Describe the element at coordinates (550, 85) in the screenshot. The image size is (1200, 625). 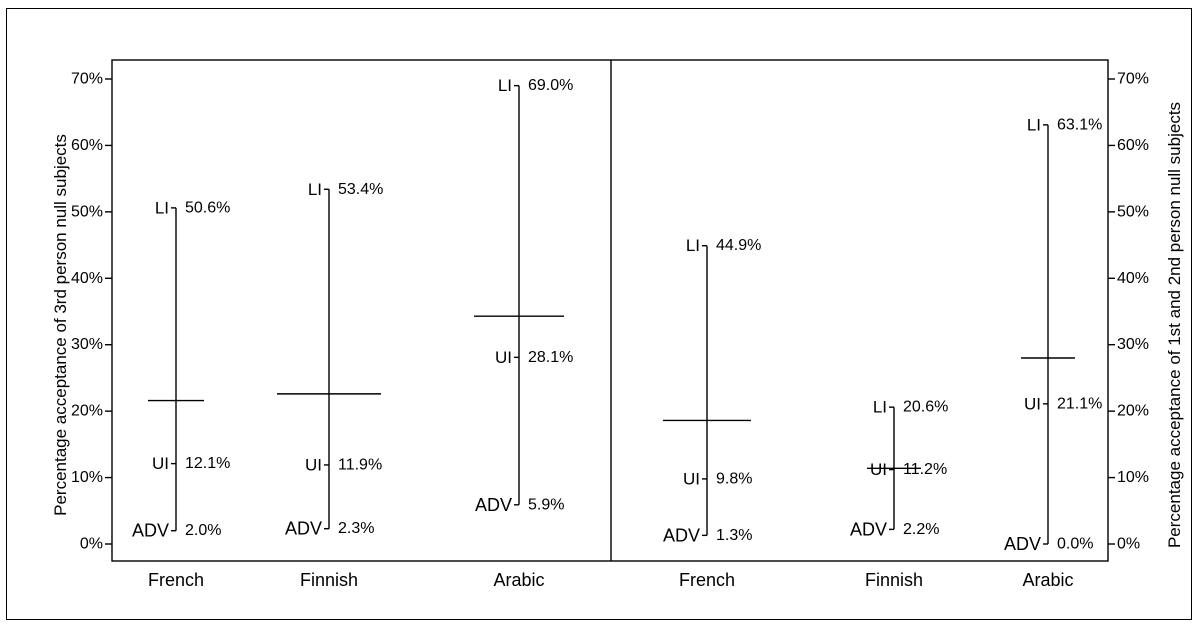
I see `data-label: 69.0%` at that location.